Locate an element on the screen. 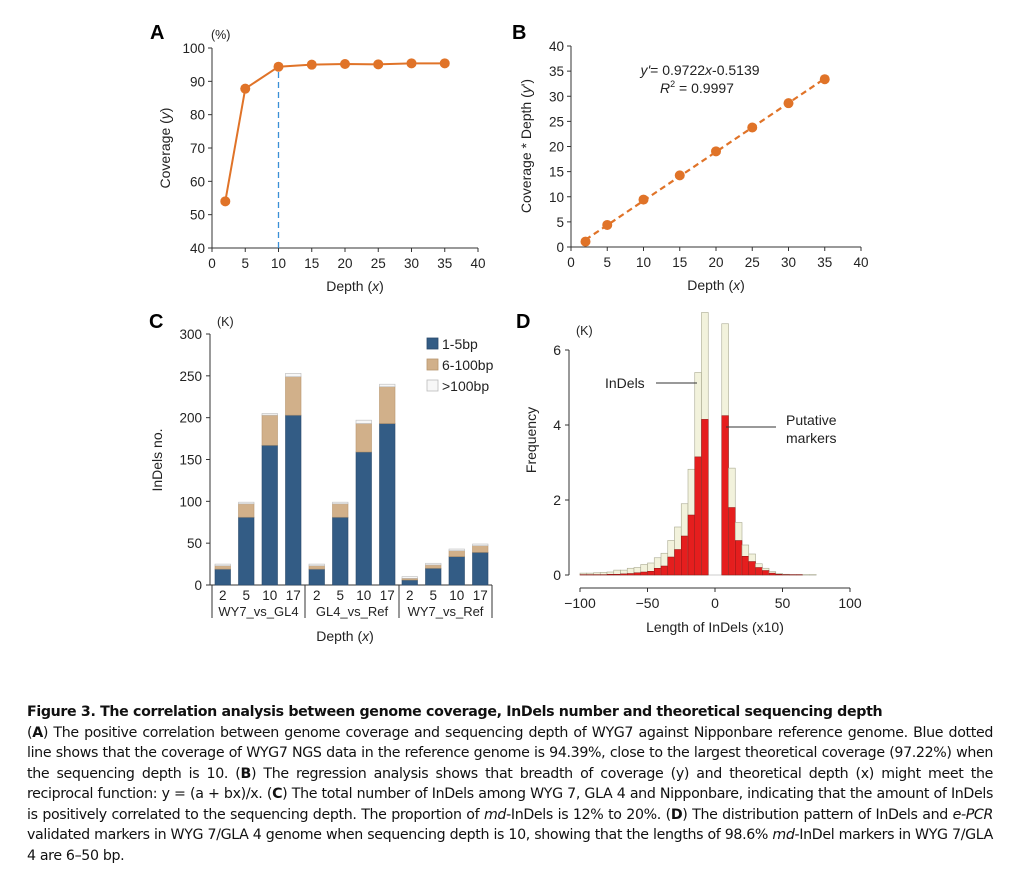  caption-segment: ( is located at coordinates (30, 732).